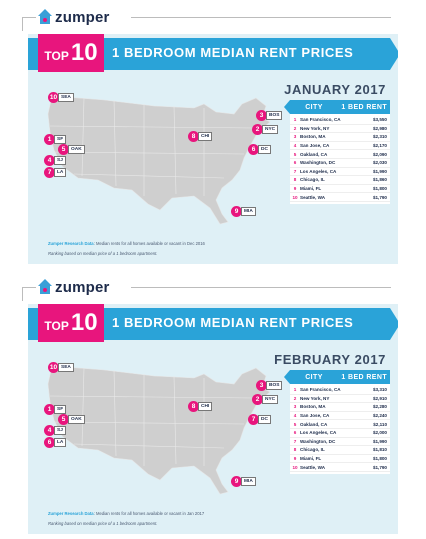  What do you see at coordinates (335, 89) in the screenshot?
I see `month-heading: JANUARY 2017` at bounding box center [335, 89].